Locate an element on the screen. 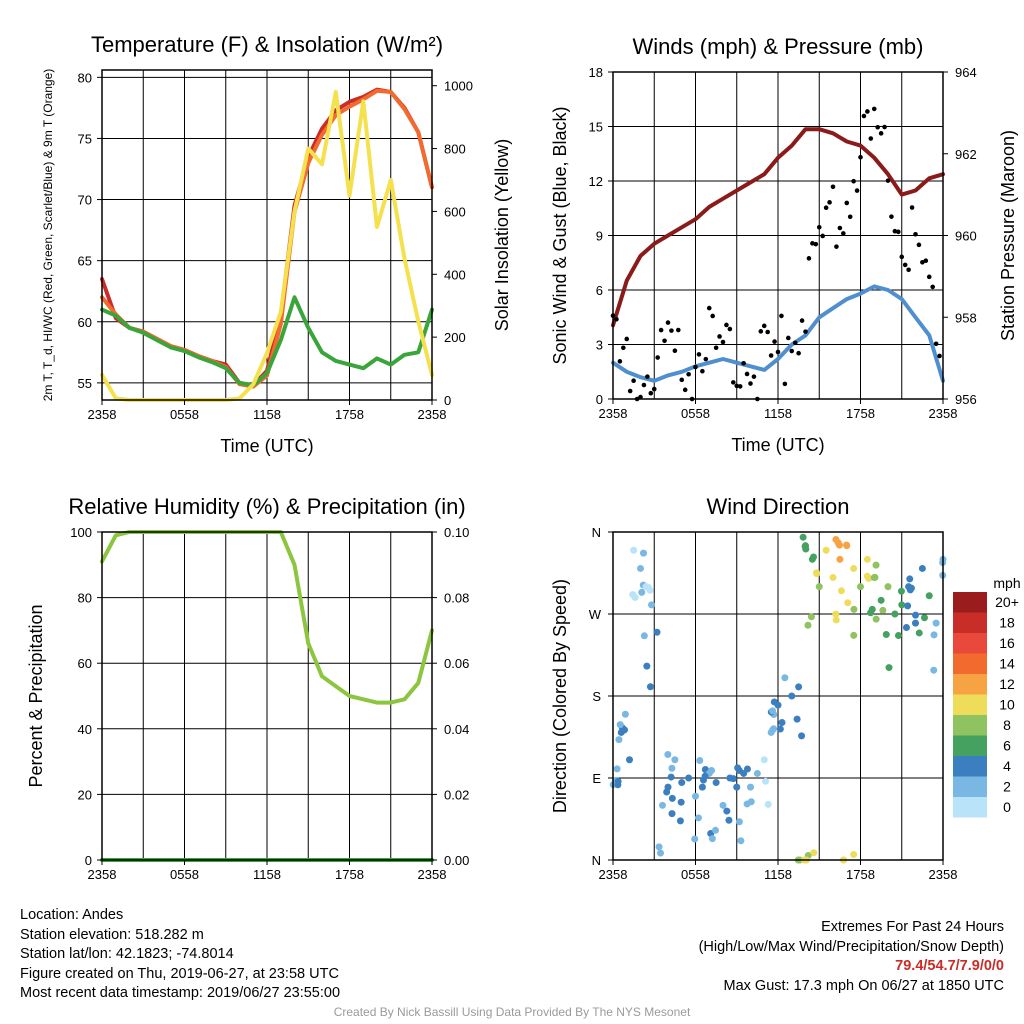  legend-label: 6 is located at coordinates (1007, 746).